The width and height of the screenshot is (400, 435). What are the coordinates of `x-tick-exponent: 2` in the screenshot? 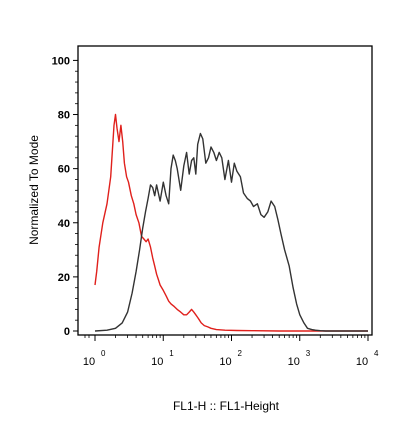 It's located at (240, 353).